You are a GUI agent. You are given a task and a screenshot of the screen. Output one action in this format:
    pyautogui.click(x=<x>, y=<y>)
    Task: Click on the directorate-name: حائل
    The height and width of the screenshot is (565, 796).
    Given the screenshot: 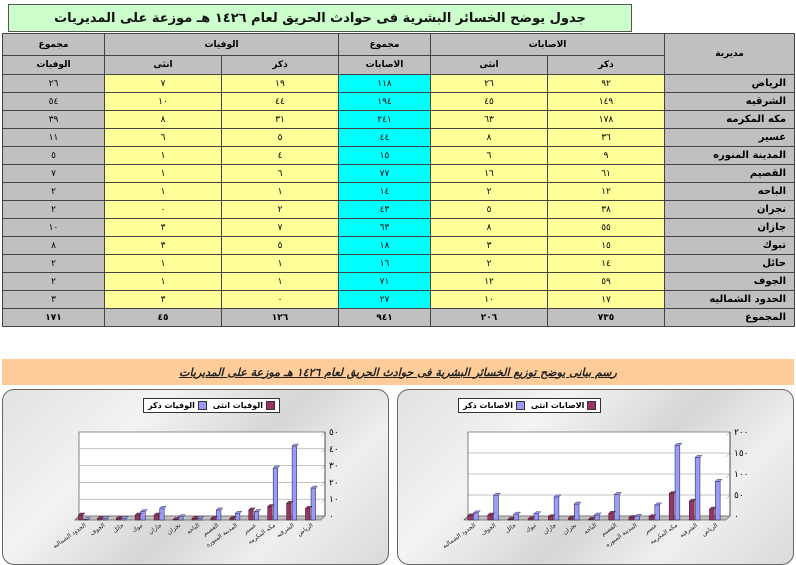 What is the action you would take?
    pyautogui.click(x=730, y=263)
    